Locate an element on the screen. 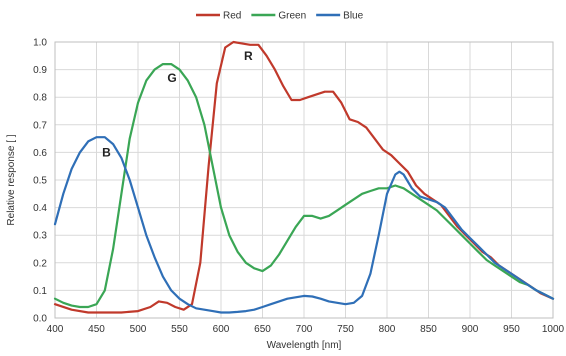 This screenshot has width=566, height=356. x-tick-label: 950 is located at coordinates (511, 329).